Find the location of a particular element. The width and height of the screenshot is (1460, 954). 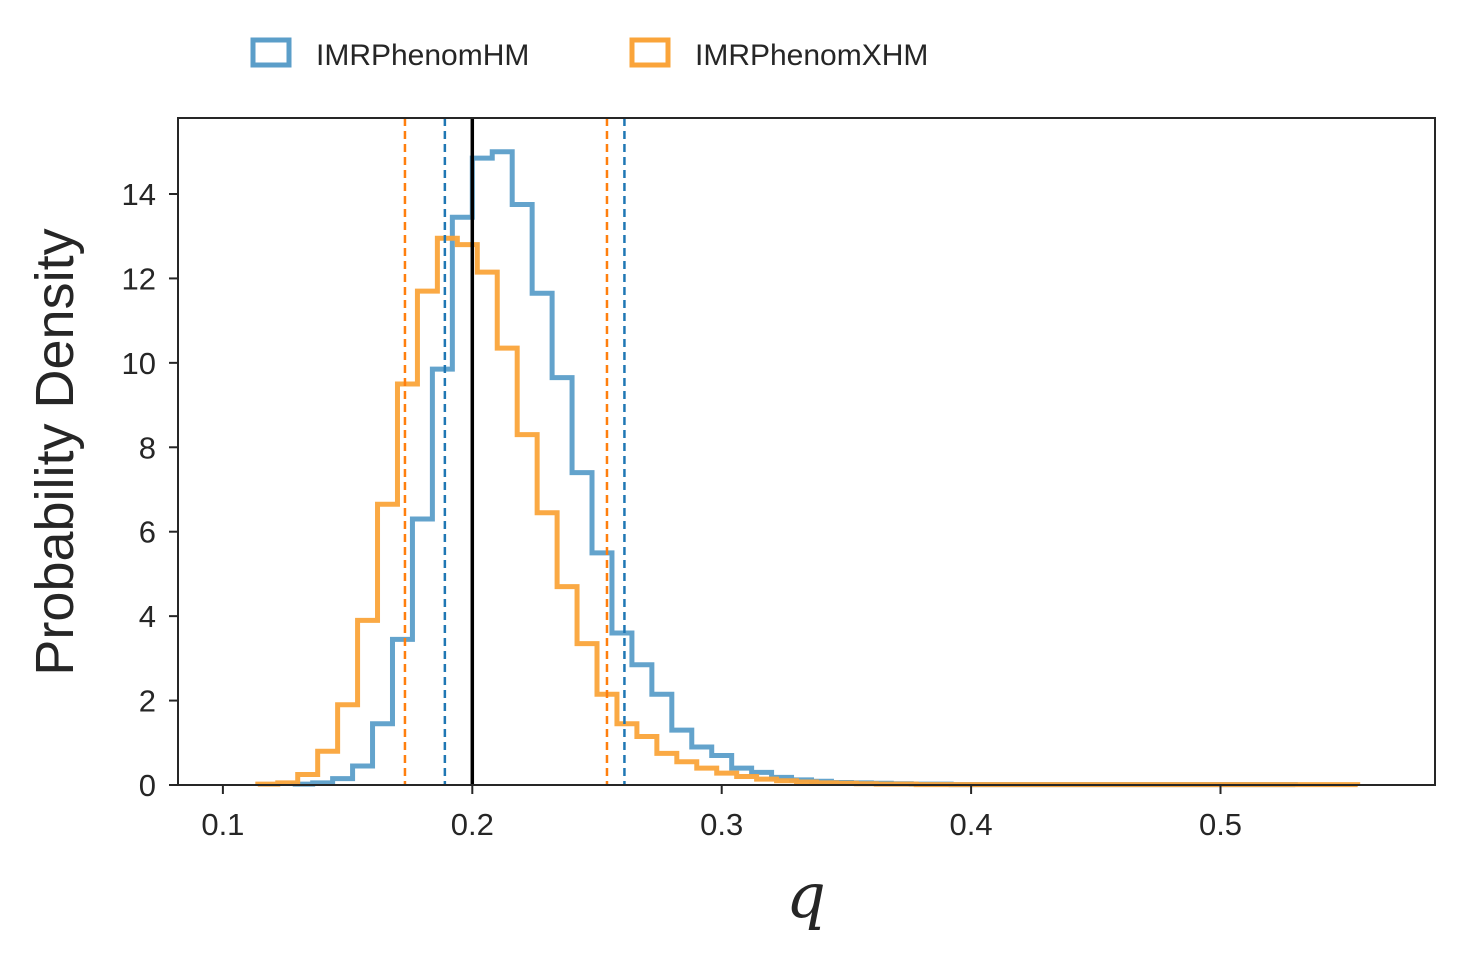

y-tick-label: 10 is located at coordinates (139, 363).